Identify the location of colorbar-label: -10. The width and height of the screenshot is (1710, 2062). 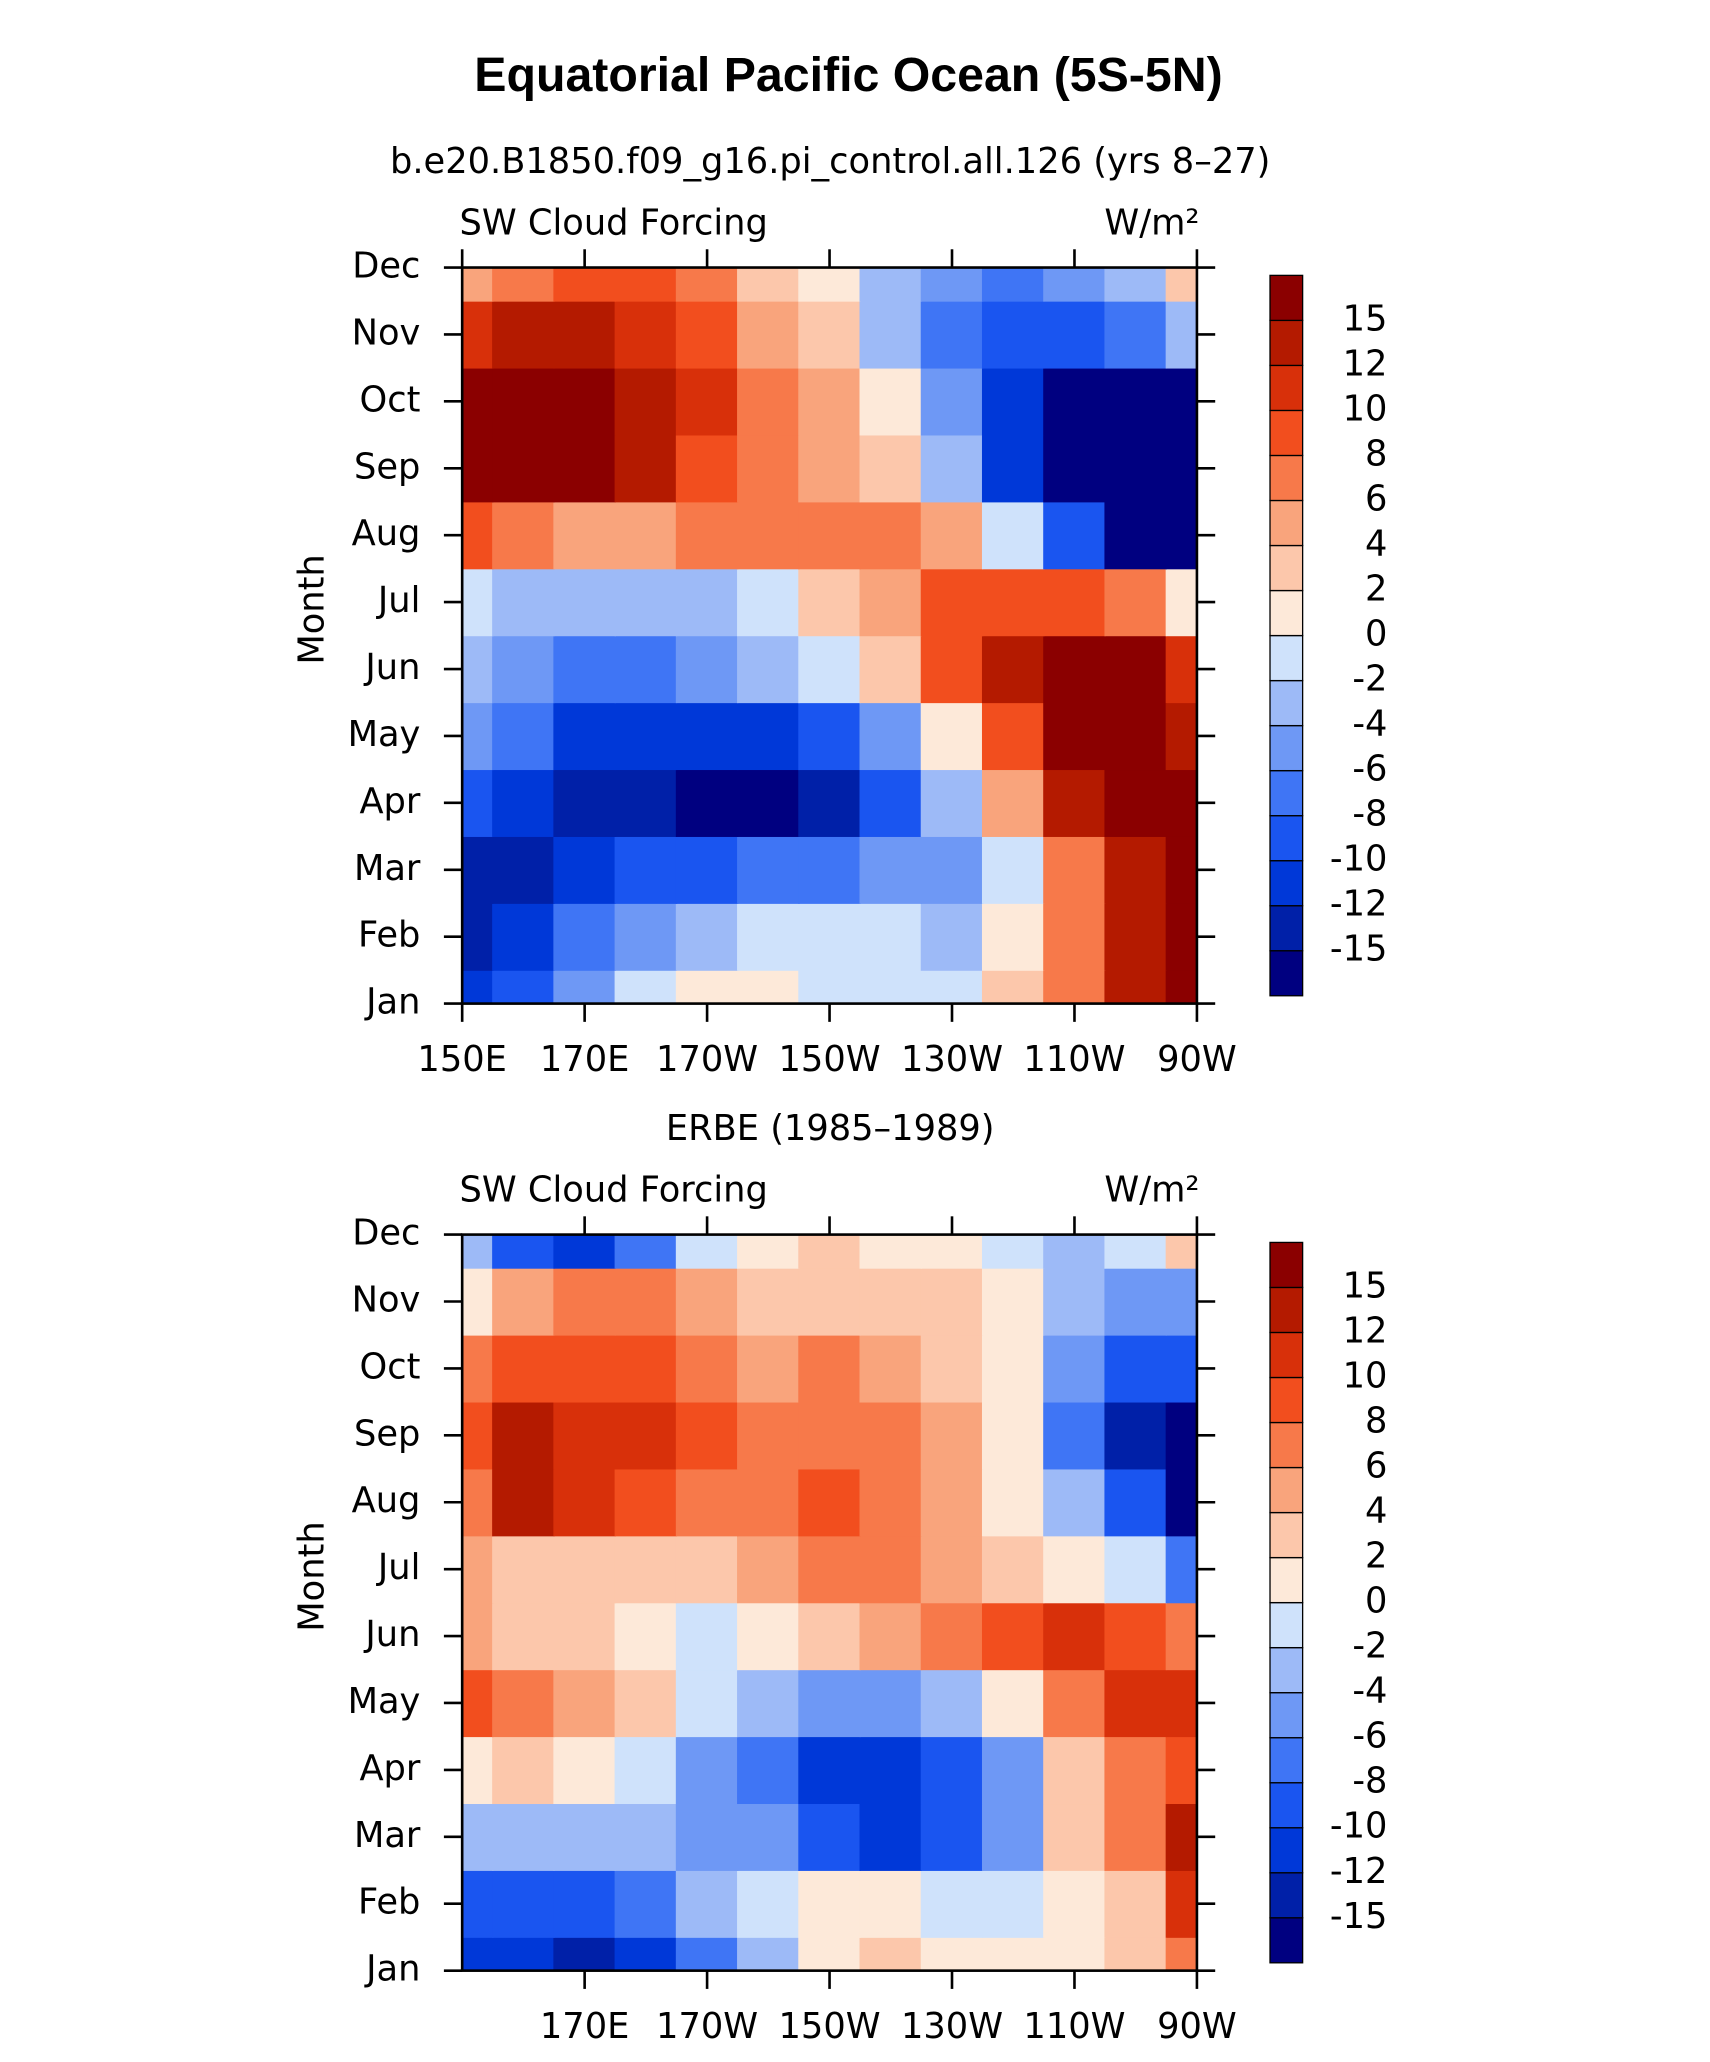
(1359, 1826).